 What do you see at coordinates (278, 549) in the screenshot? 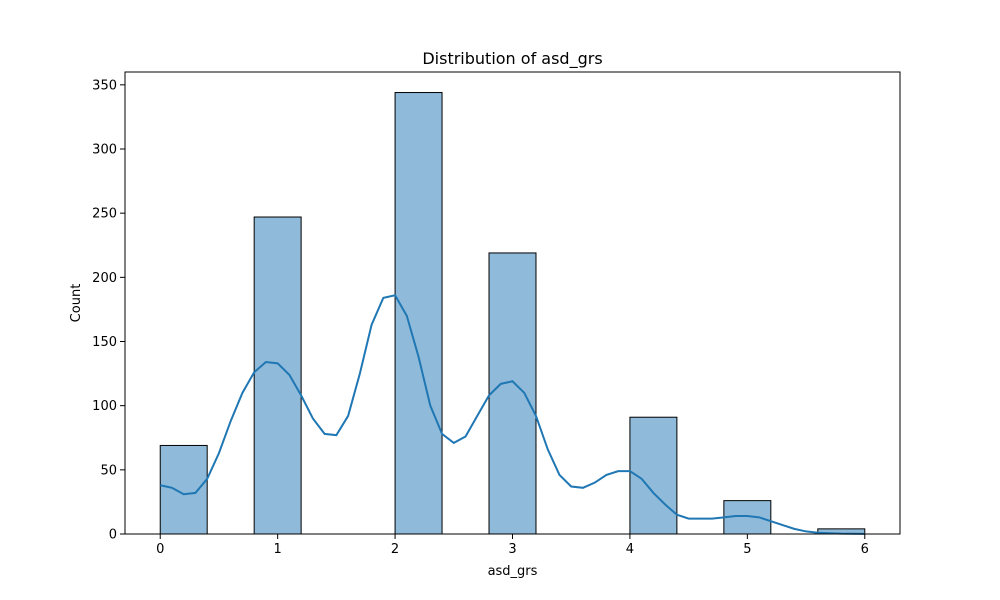
I see `x-tick-label: 1` at bounding box center [278, 549].